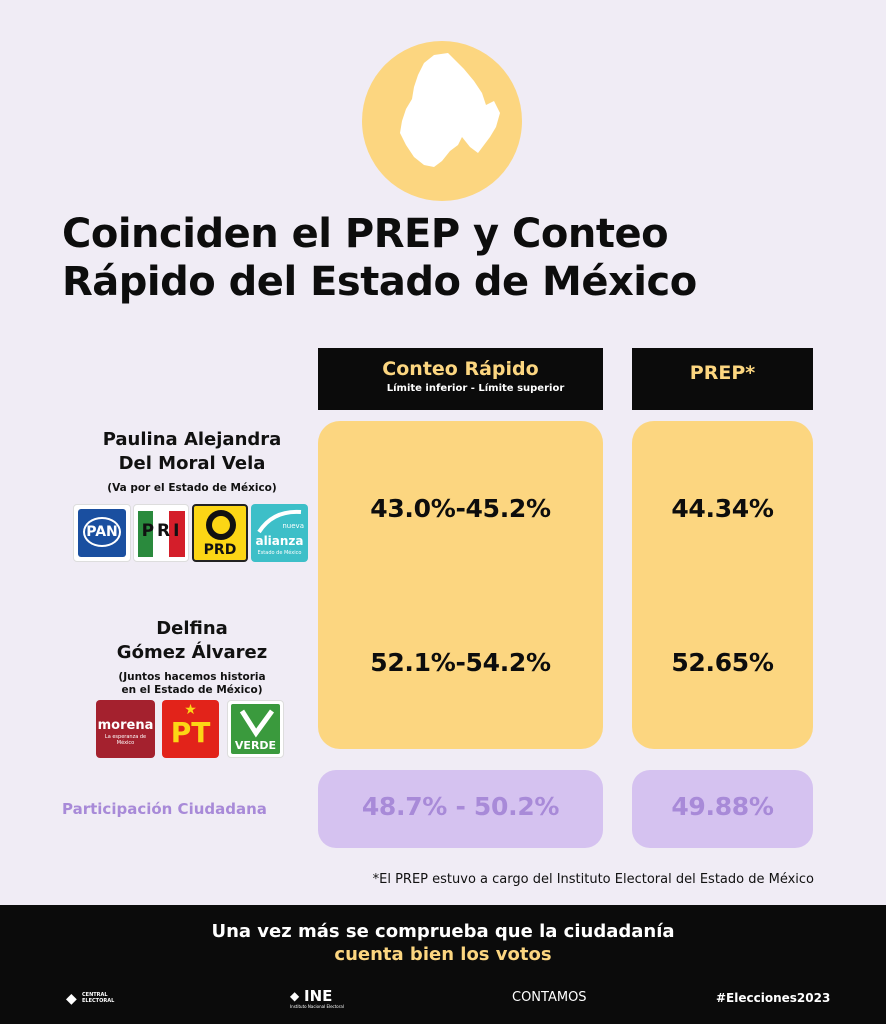 The image size is (886, 1024). What do you see at coordinates (192, 439) in the screenshot?
I see `candidate-1-name-line-1: Paulina Alejandra` at bounding box center [192, 439].